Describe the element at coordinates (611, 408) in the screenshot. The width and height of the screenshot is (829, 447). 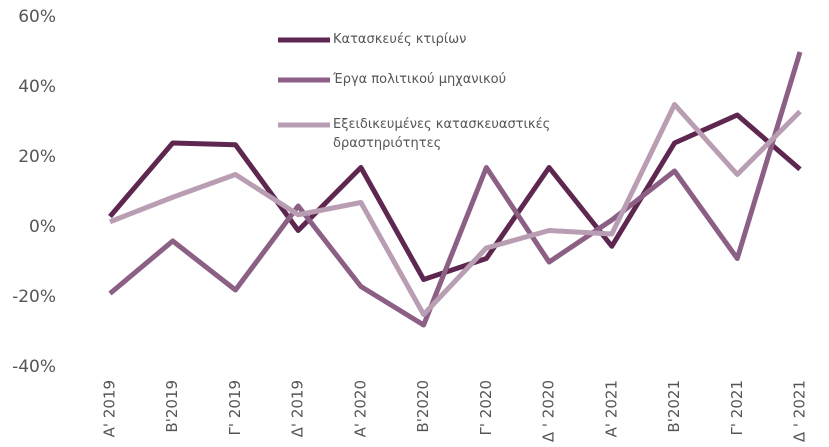
I see `x-tick-label: Α' 2021` at that location.